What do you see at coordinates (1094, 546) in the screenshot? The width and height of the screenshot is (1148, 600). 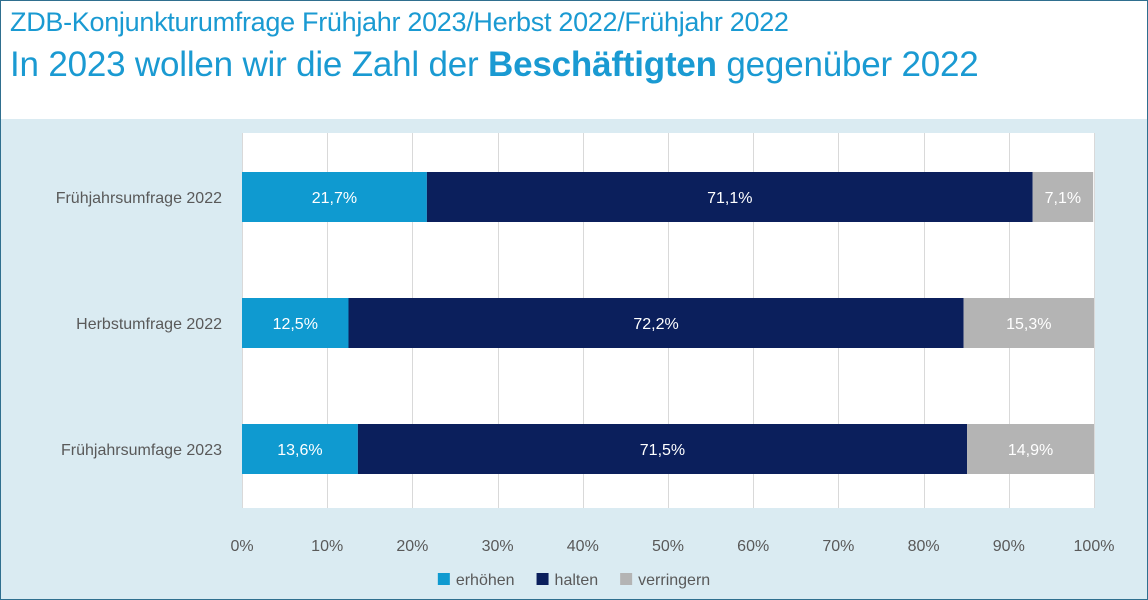 I see `x-tick-label: 100%` at bounding box center [1094, 546].